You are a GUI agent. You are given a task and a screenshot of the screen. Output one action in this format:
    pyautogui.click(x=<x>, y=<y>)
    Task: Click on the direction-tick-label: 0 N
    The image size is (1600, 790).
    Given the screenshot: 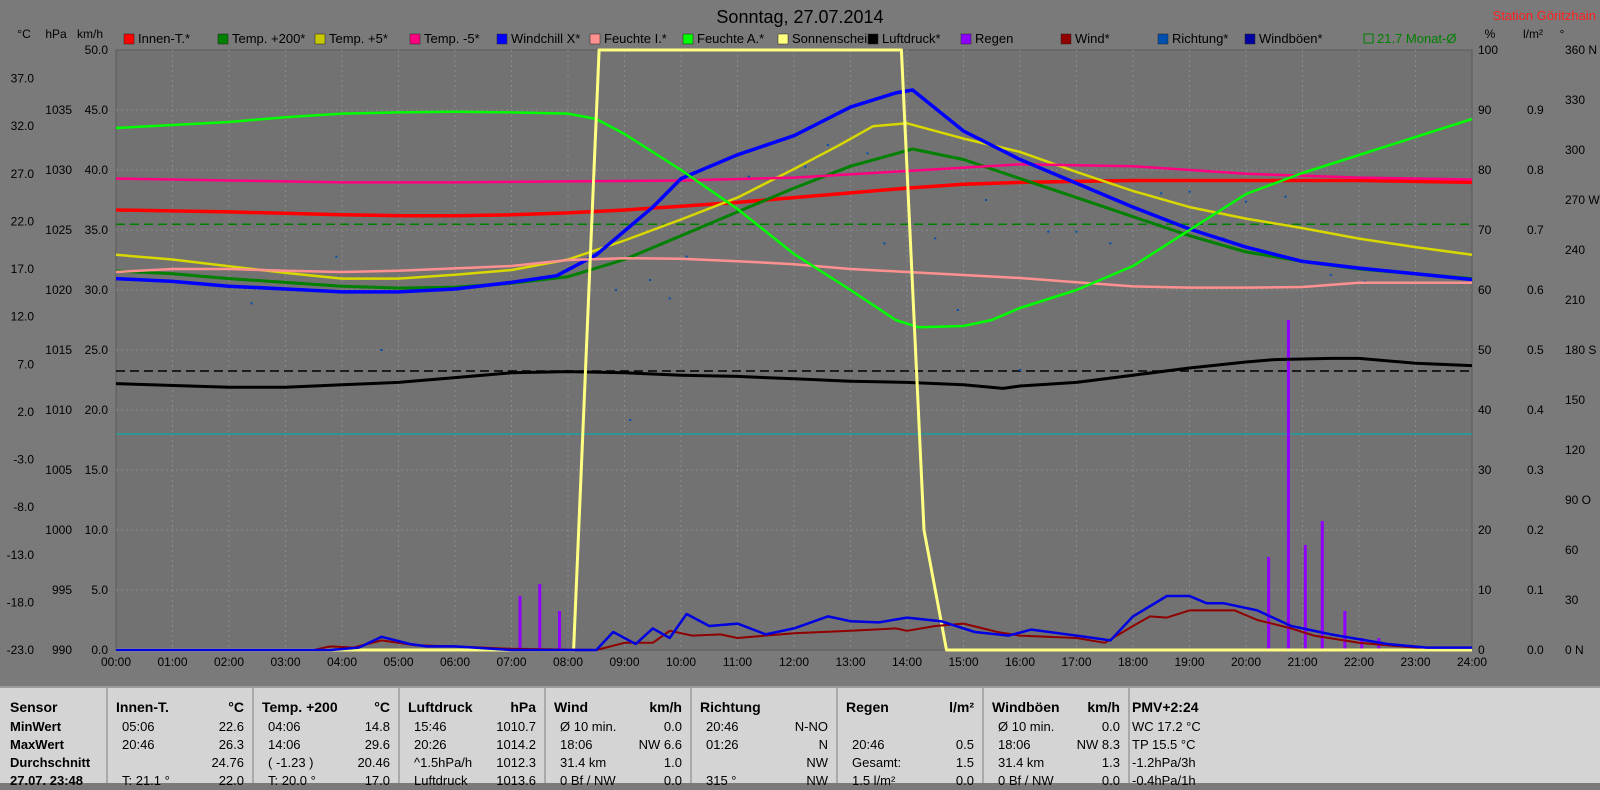 What is the action you would take?
    pyautogui.click(x=1574, y=650)
    